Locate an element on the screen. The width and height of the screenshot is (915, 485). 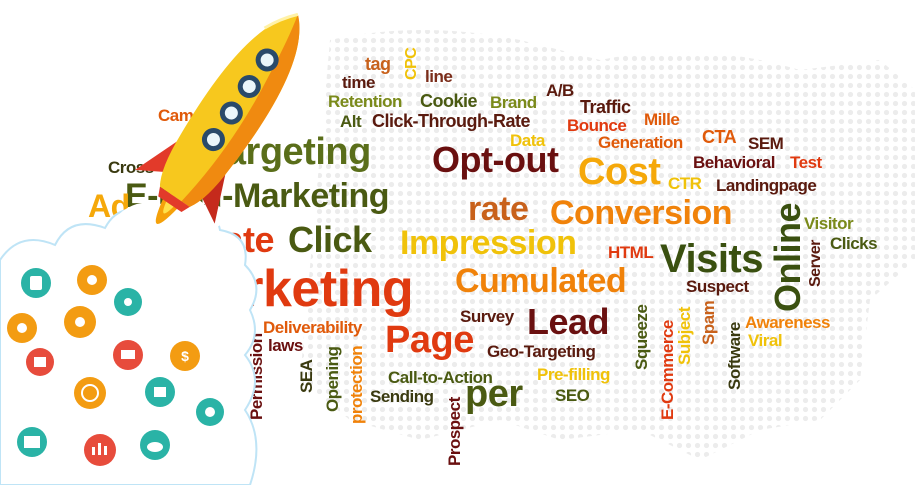
word: Geo-Targeting is located at coordinates (541, 351).